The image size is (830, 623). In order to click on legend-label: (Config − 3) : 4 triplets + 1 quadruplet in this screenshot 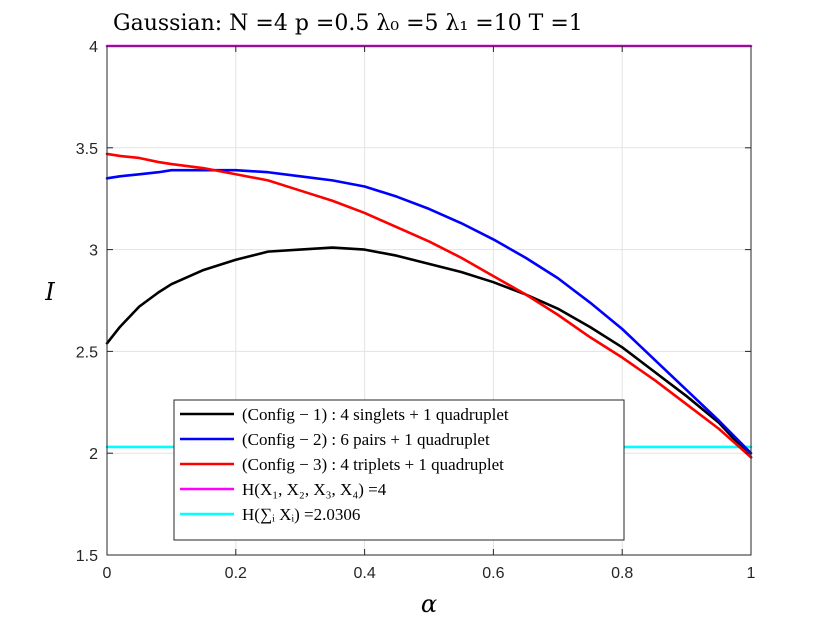, I will do `click(373, 464)`.